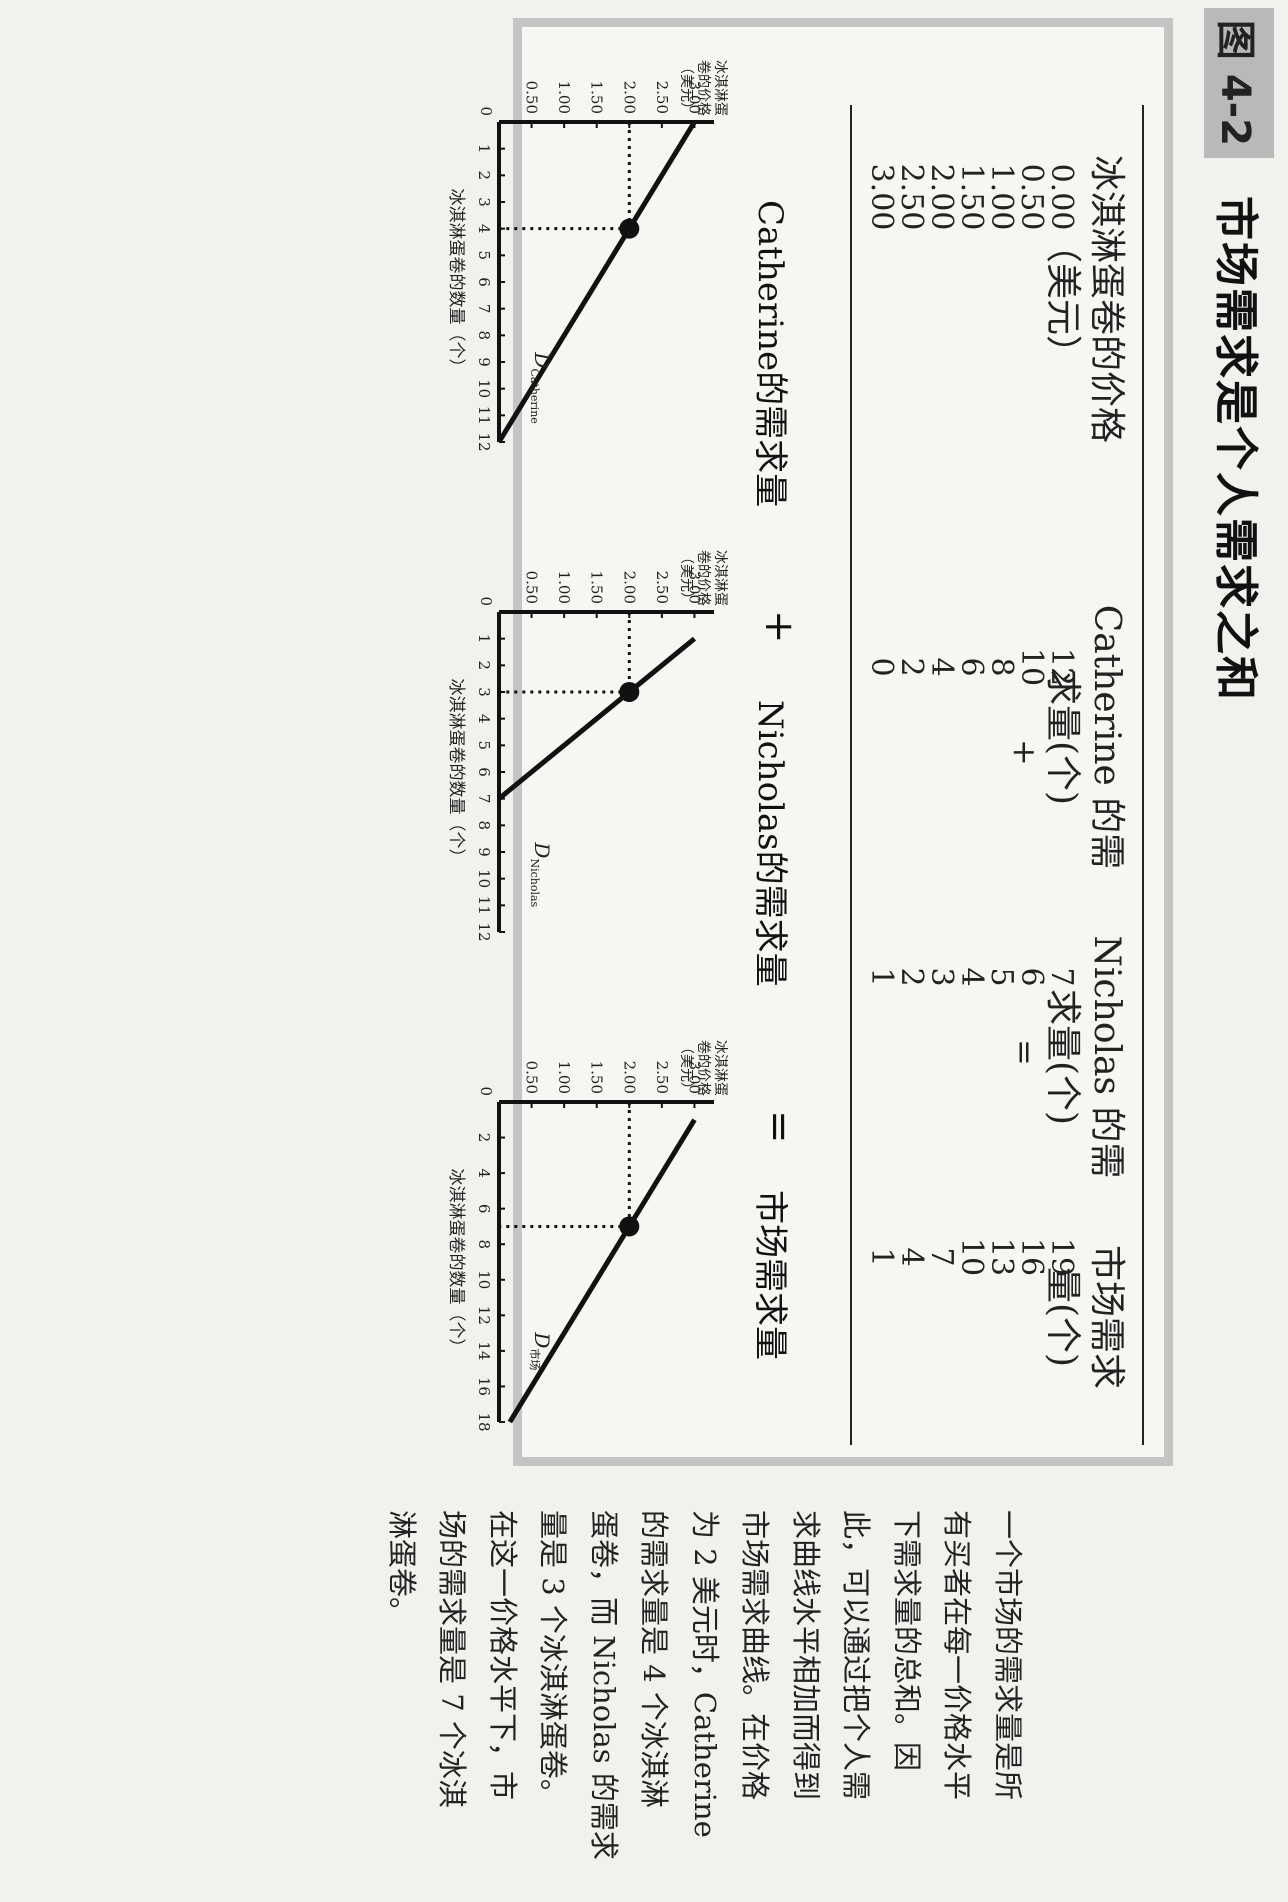 This screenshot has width=1288, height=1902. What do you see at coordinates (484, 746) in the screenshot?
I see `x-tick-label: 5` at bounding box center [484, 746].